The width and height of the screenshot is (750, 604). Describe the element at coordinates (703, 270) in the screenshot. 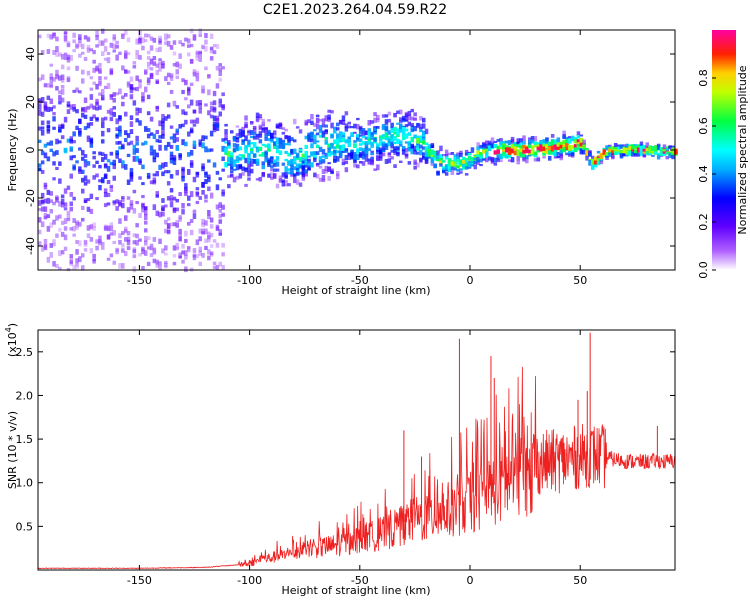

I see `colorbar-tick-label: 0.0` at that location.